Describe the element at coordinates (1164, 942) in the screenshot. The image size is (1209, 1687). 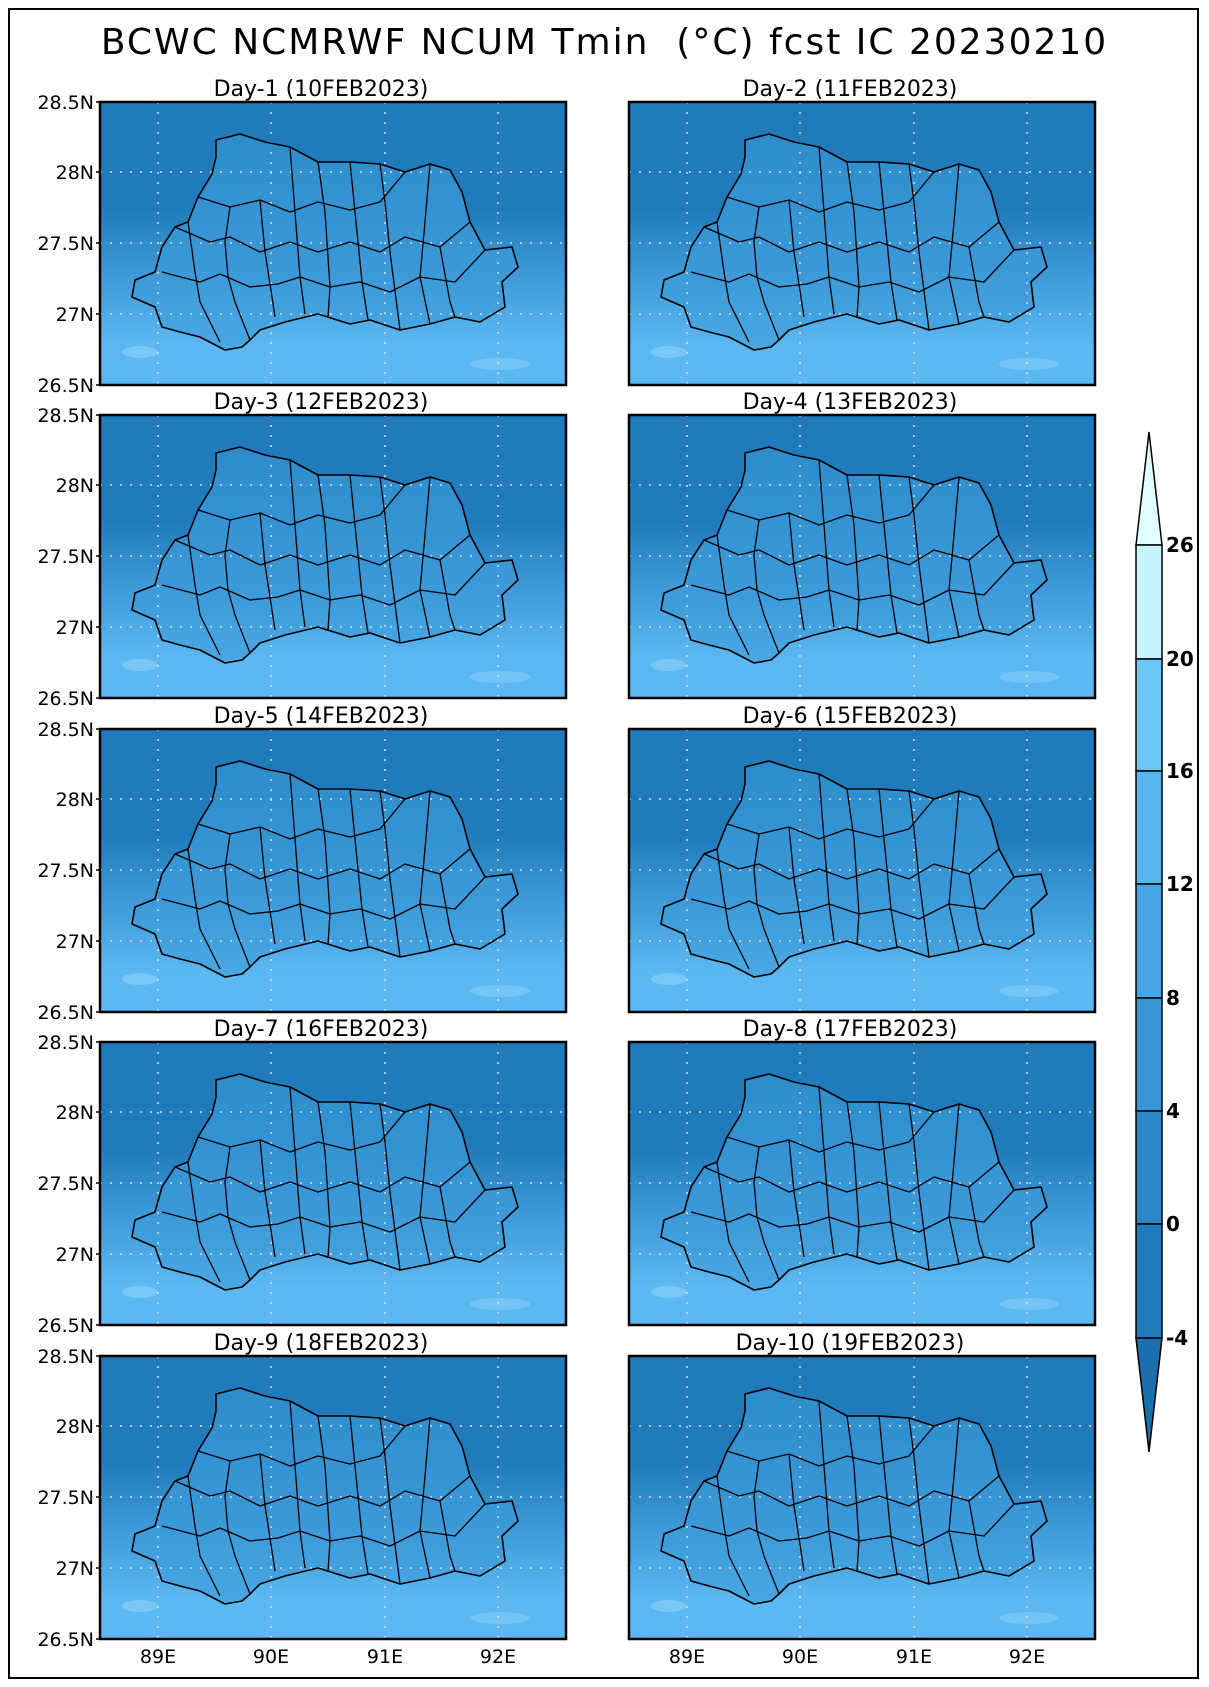
I see `colorbar: 26 20 16 12 8 4 0 -4` at that location.